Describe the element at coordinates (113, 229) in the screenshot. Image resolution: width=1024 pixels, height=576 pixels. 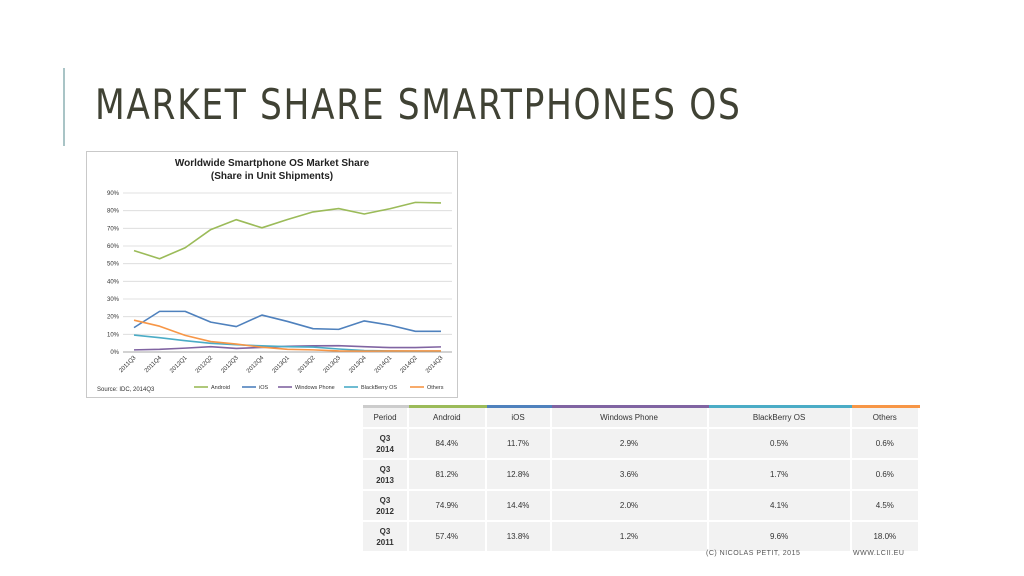
I see `y-tick-label: 70%` at that location.